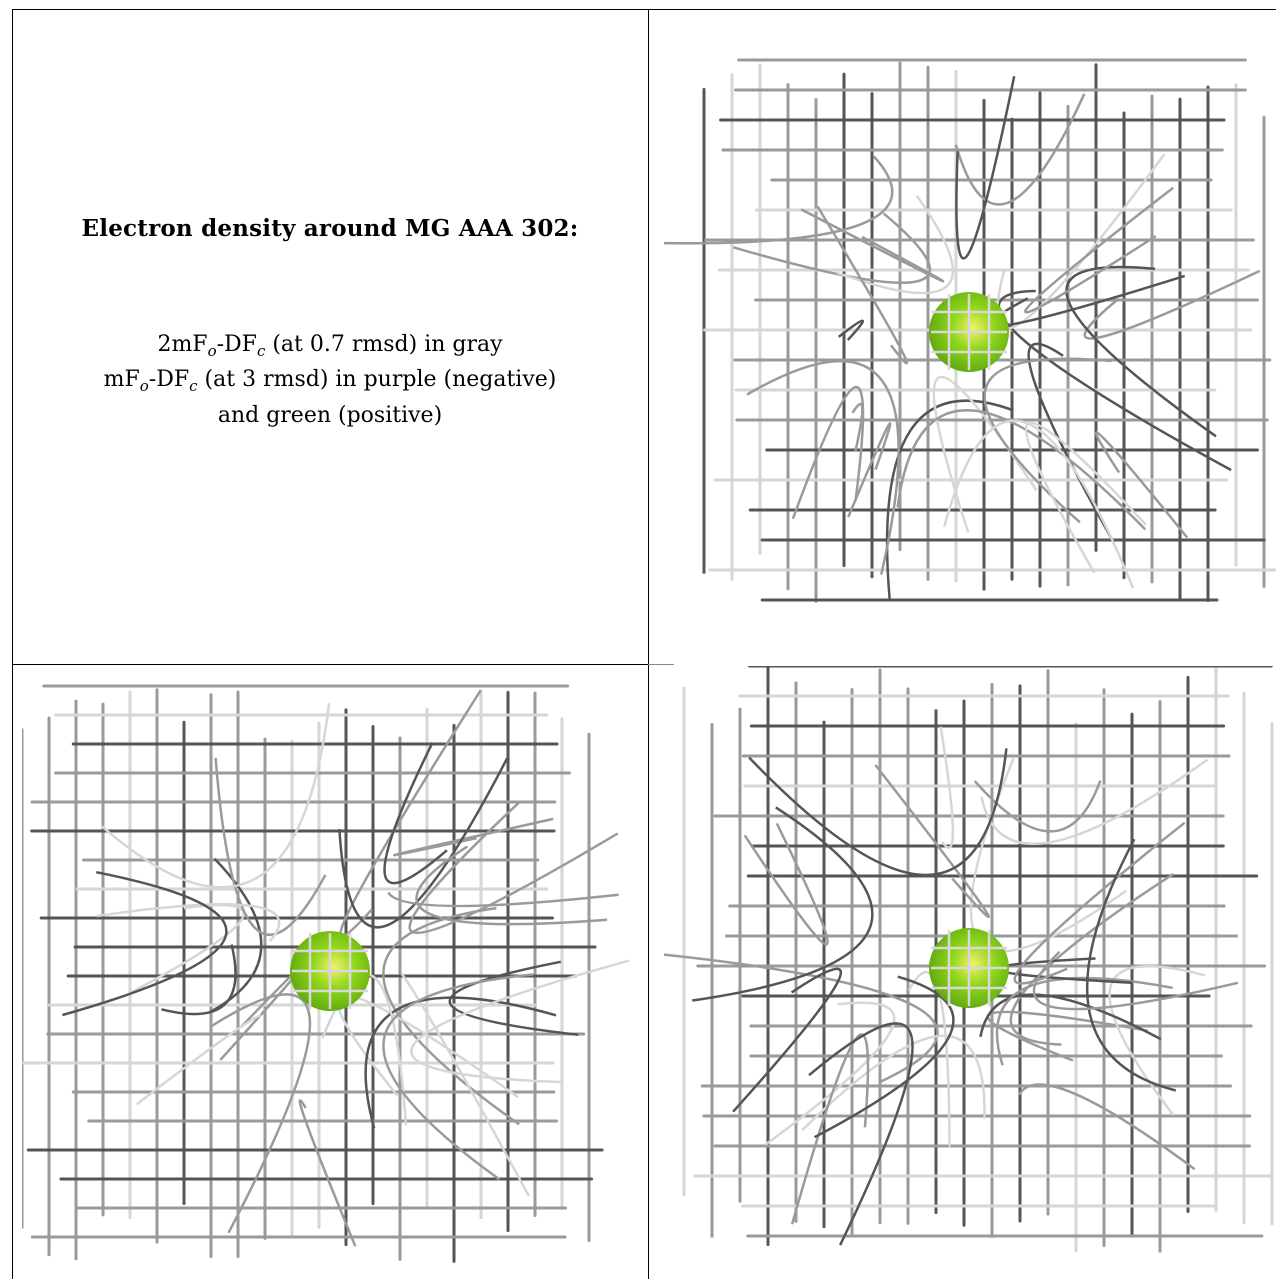 This screenshot has height=1279, width=1276. Describe the element at coordinates (330, 228) in the screenshot. I see `legend-title: Electron density around MG AAA 302:` at that location.